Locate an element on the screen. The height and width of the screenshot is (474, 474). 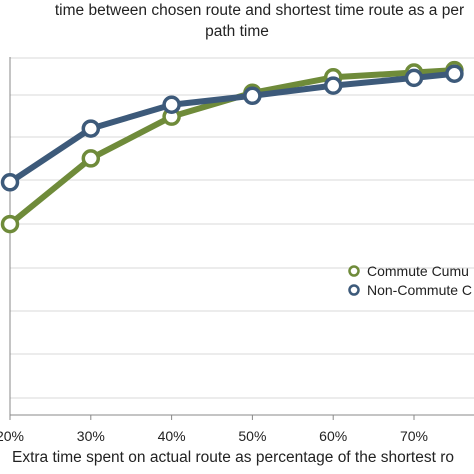
x-tick-label: 40% is located at coordinates (172, 436).